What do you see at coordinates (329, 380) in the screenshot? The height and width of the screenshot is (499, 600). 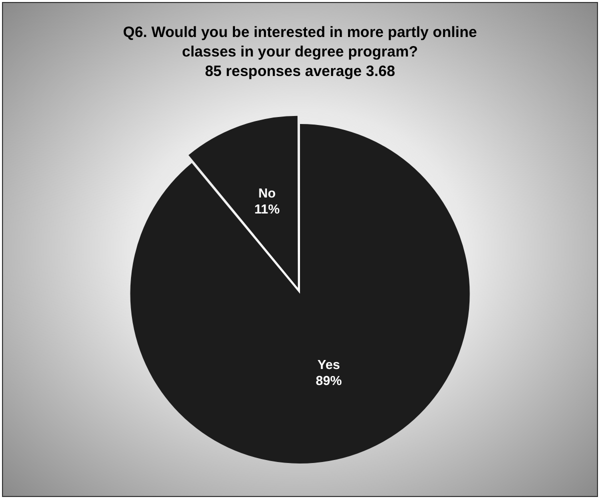 I see `data-label: 89%` at bounding box center [329, 380].